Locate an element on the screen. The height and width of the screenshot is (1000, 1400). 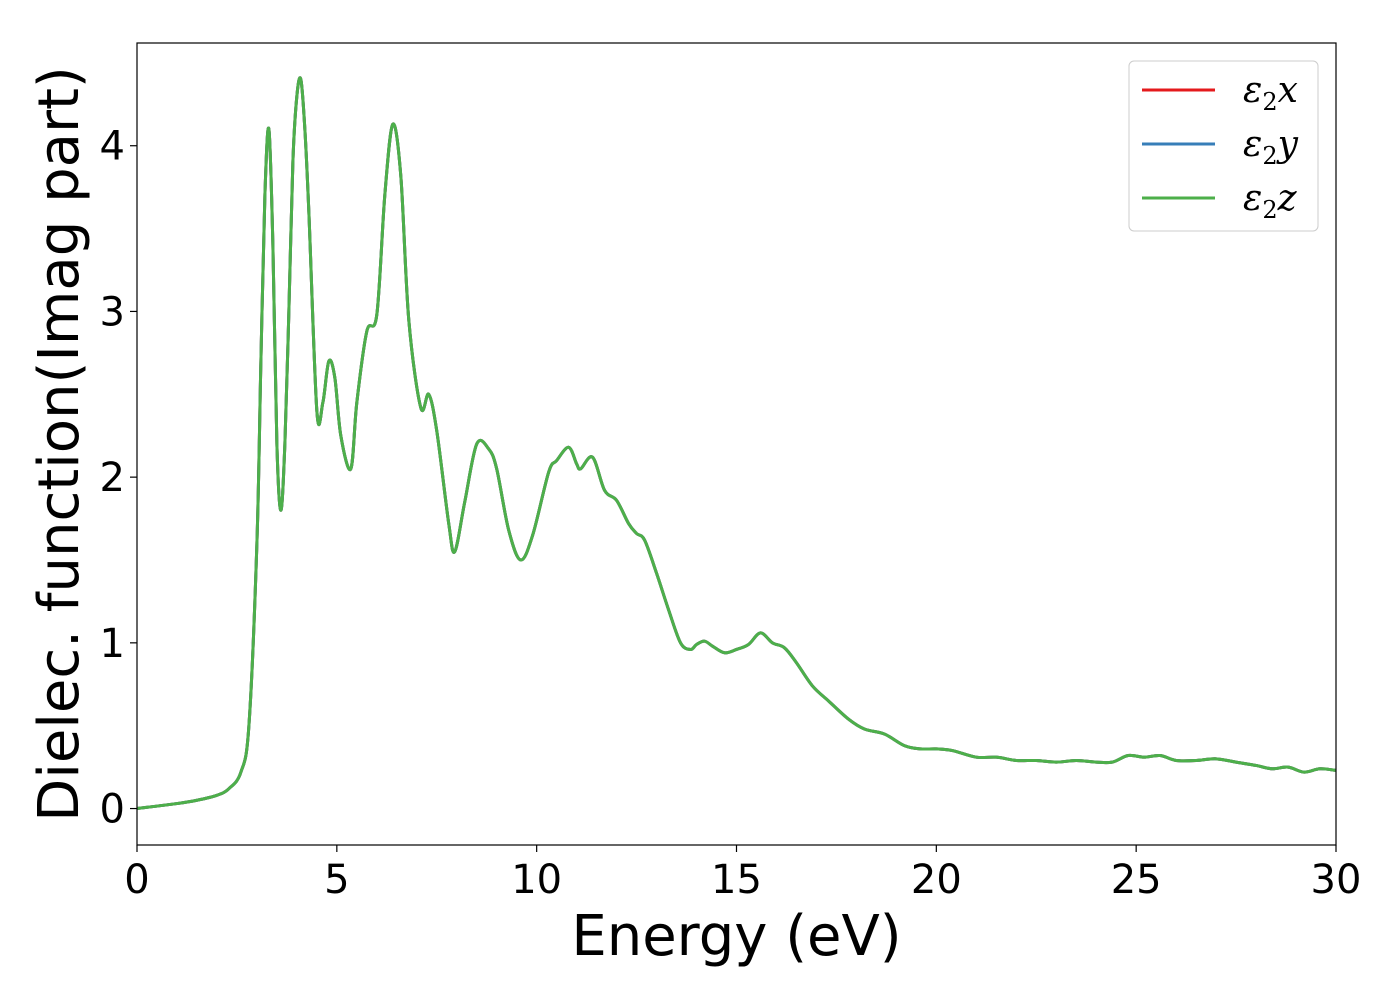
x-tick-label: 20 is located at coordinates (936, 880).